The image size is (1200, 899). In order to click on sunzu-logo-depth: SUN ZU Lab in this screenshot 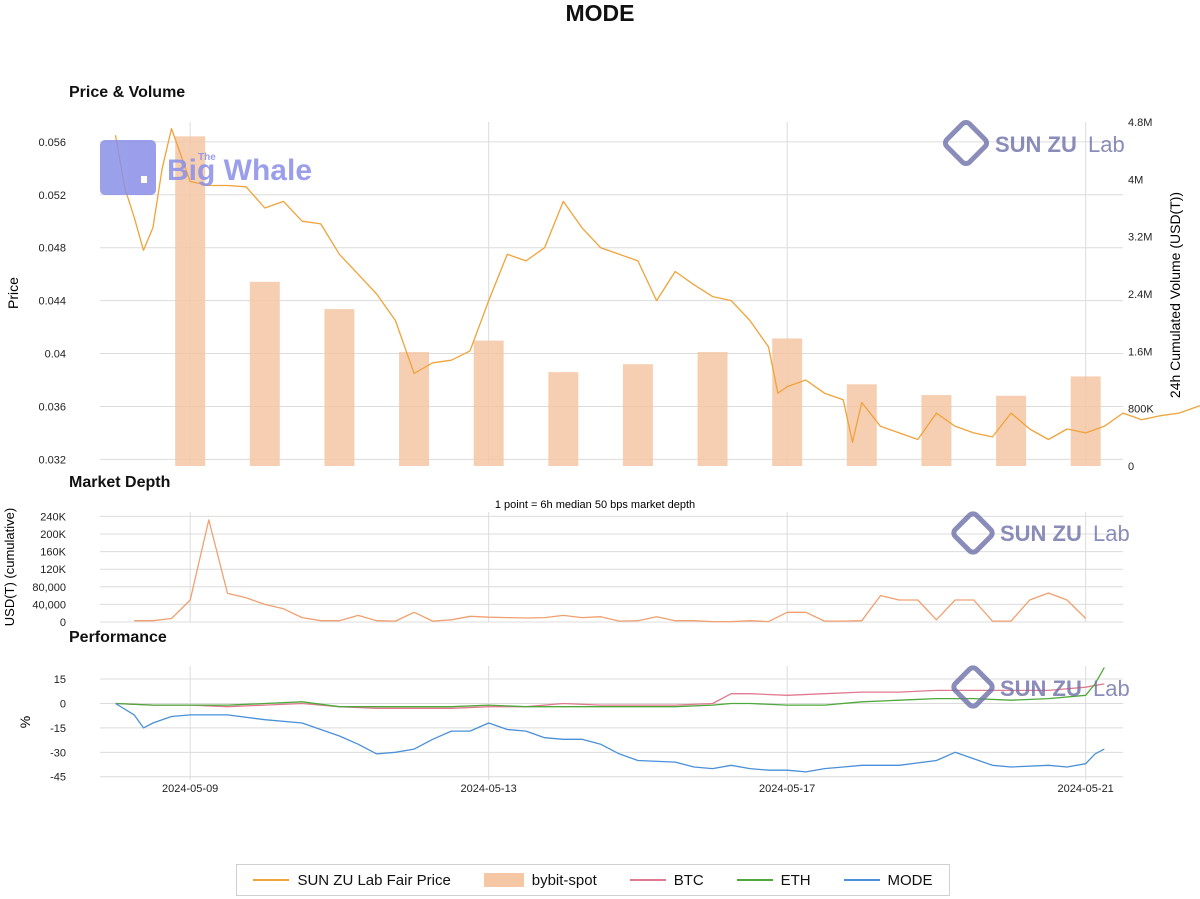, I will do `click(1040, 533)`.